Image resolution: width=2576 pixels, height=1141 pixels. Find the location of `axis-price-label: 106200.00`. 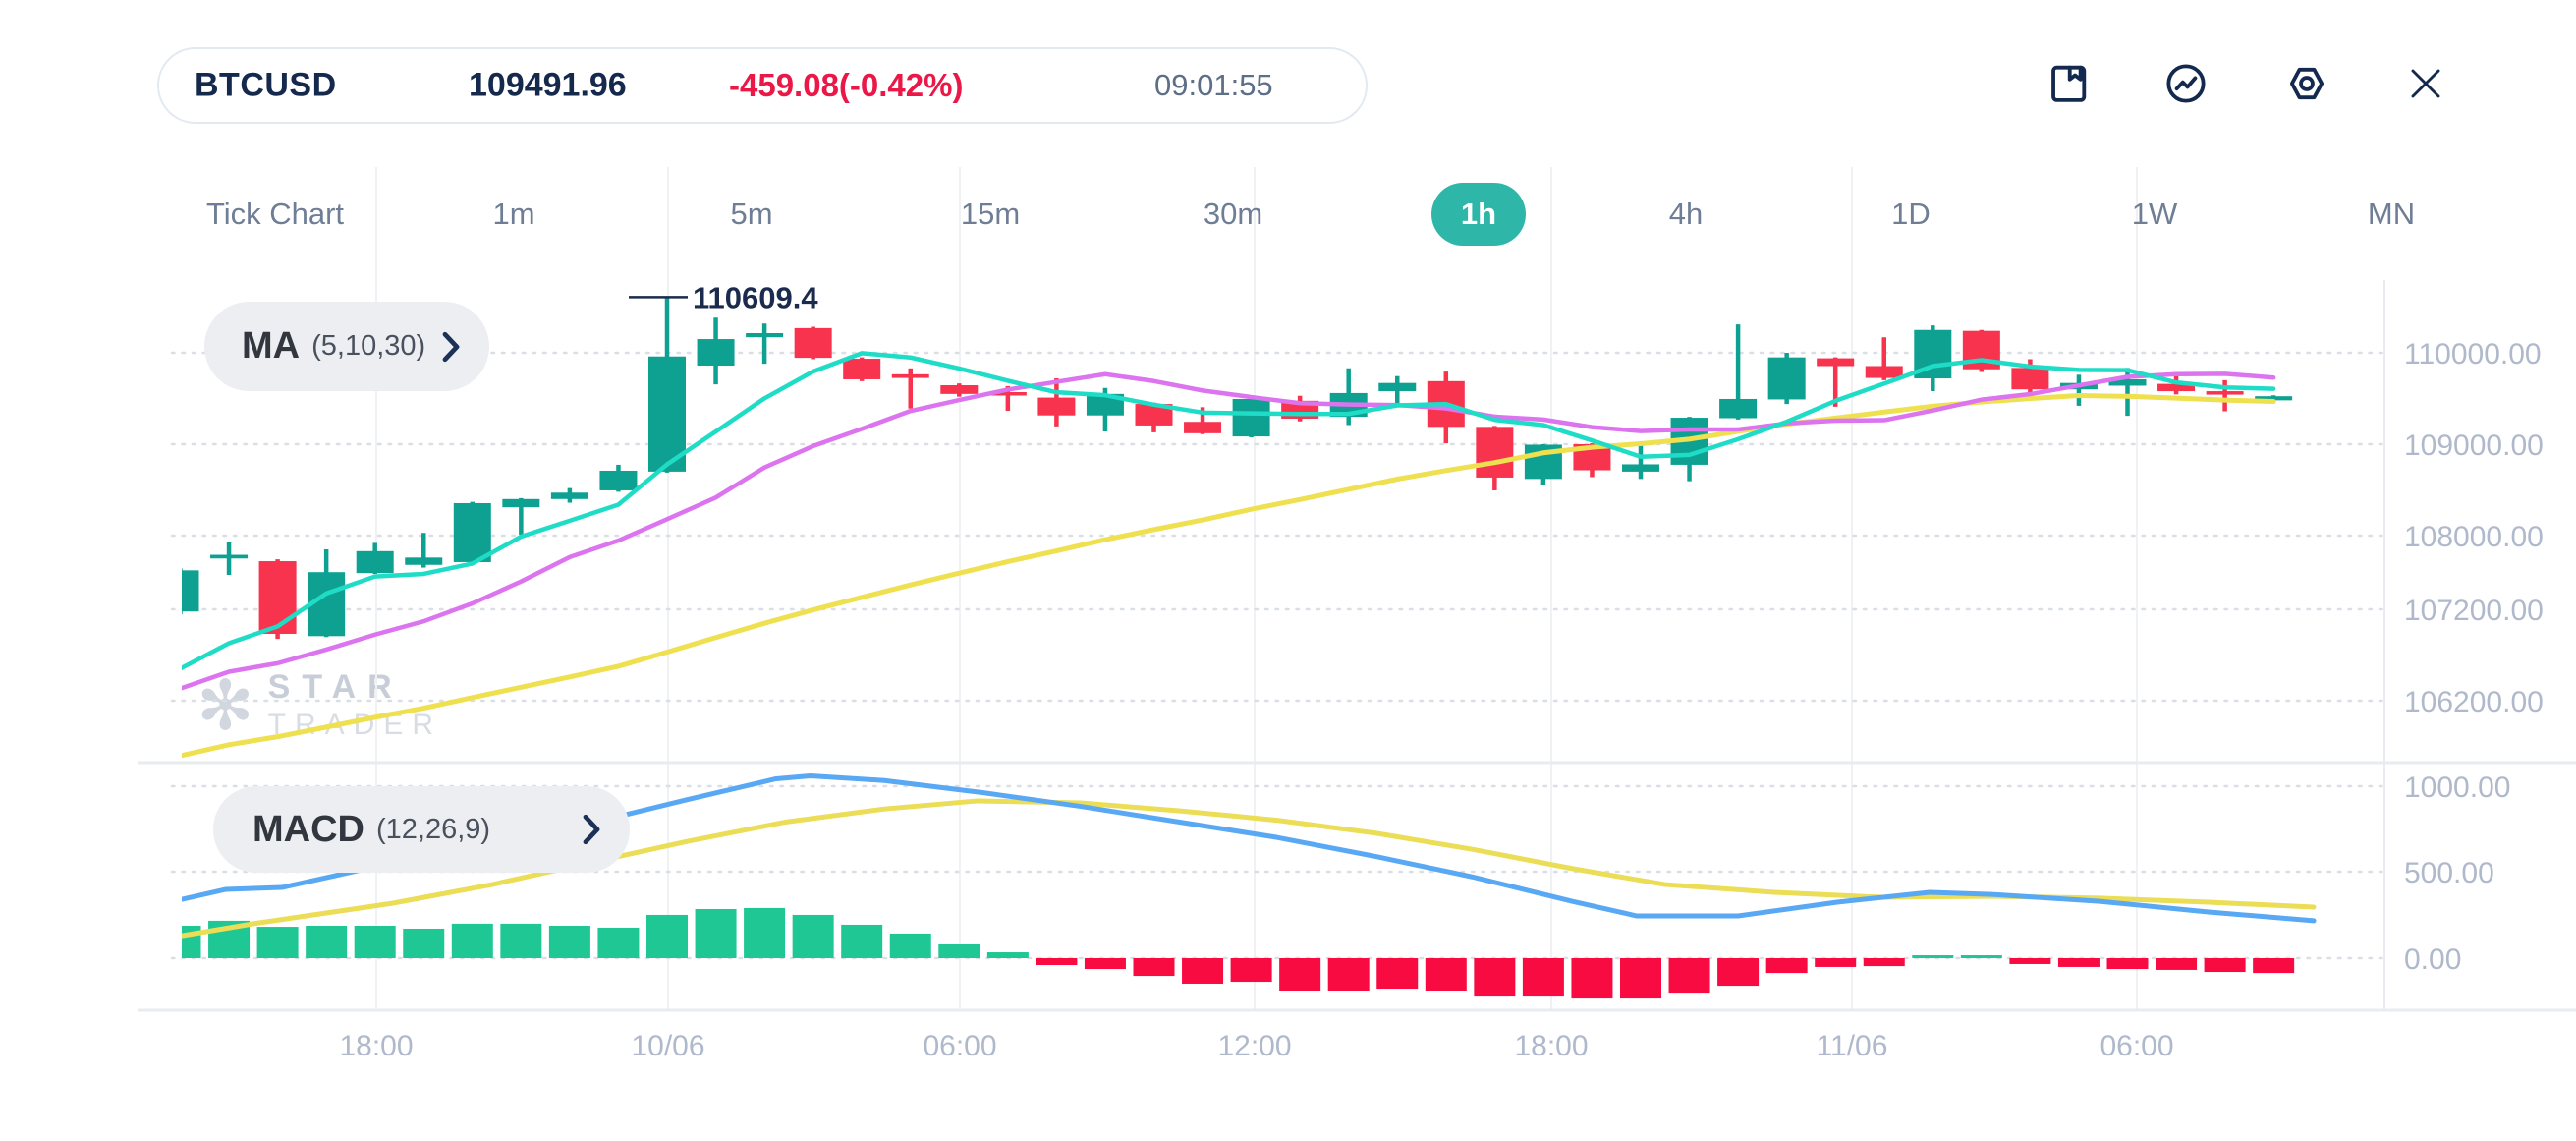

axis-price-label: 106200.00 is located at coordinates (2474, 702).